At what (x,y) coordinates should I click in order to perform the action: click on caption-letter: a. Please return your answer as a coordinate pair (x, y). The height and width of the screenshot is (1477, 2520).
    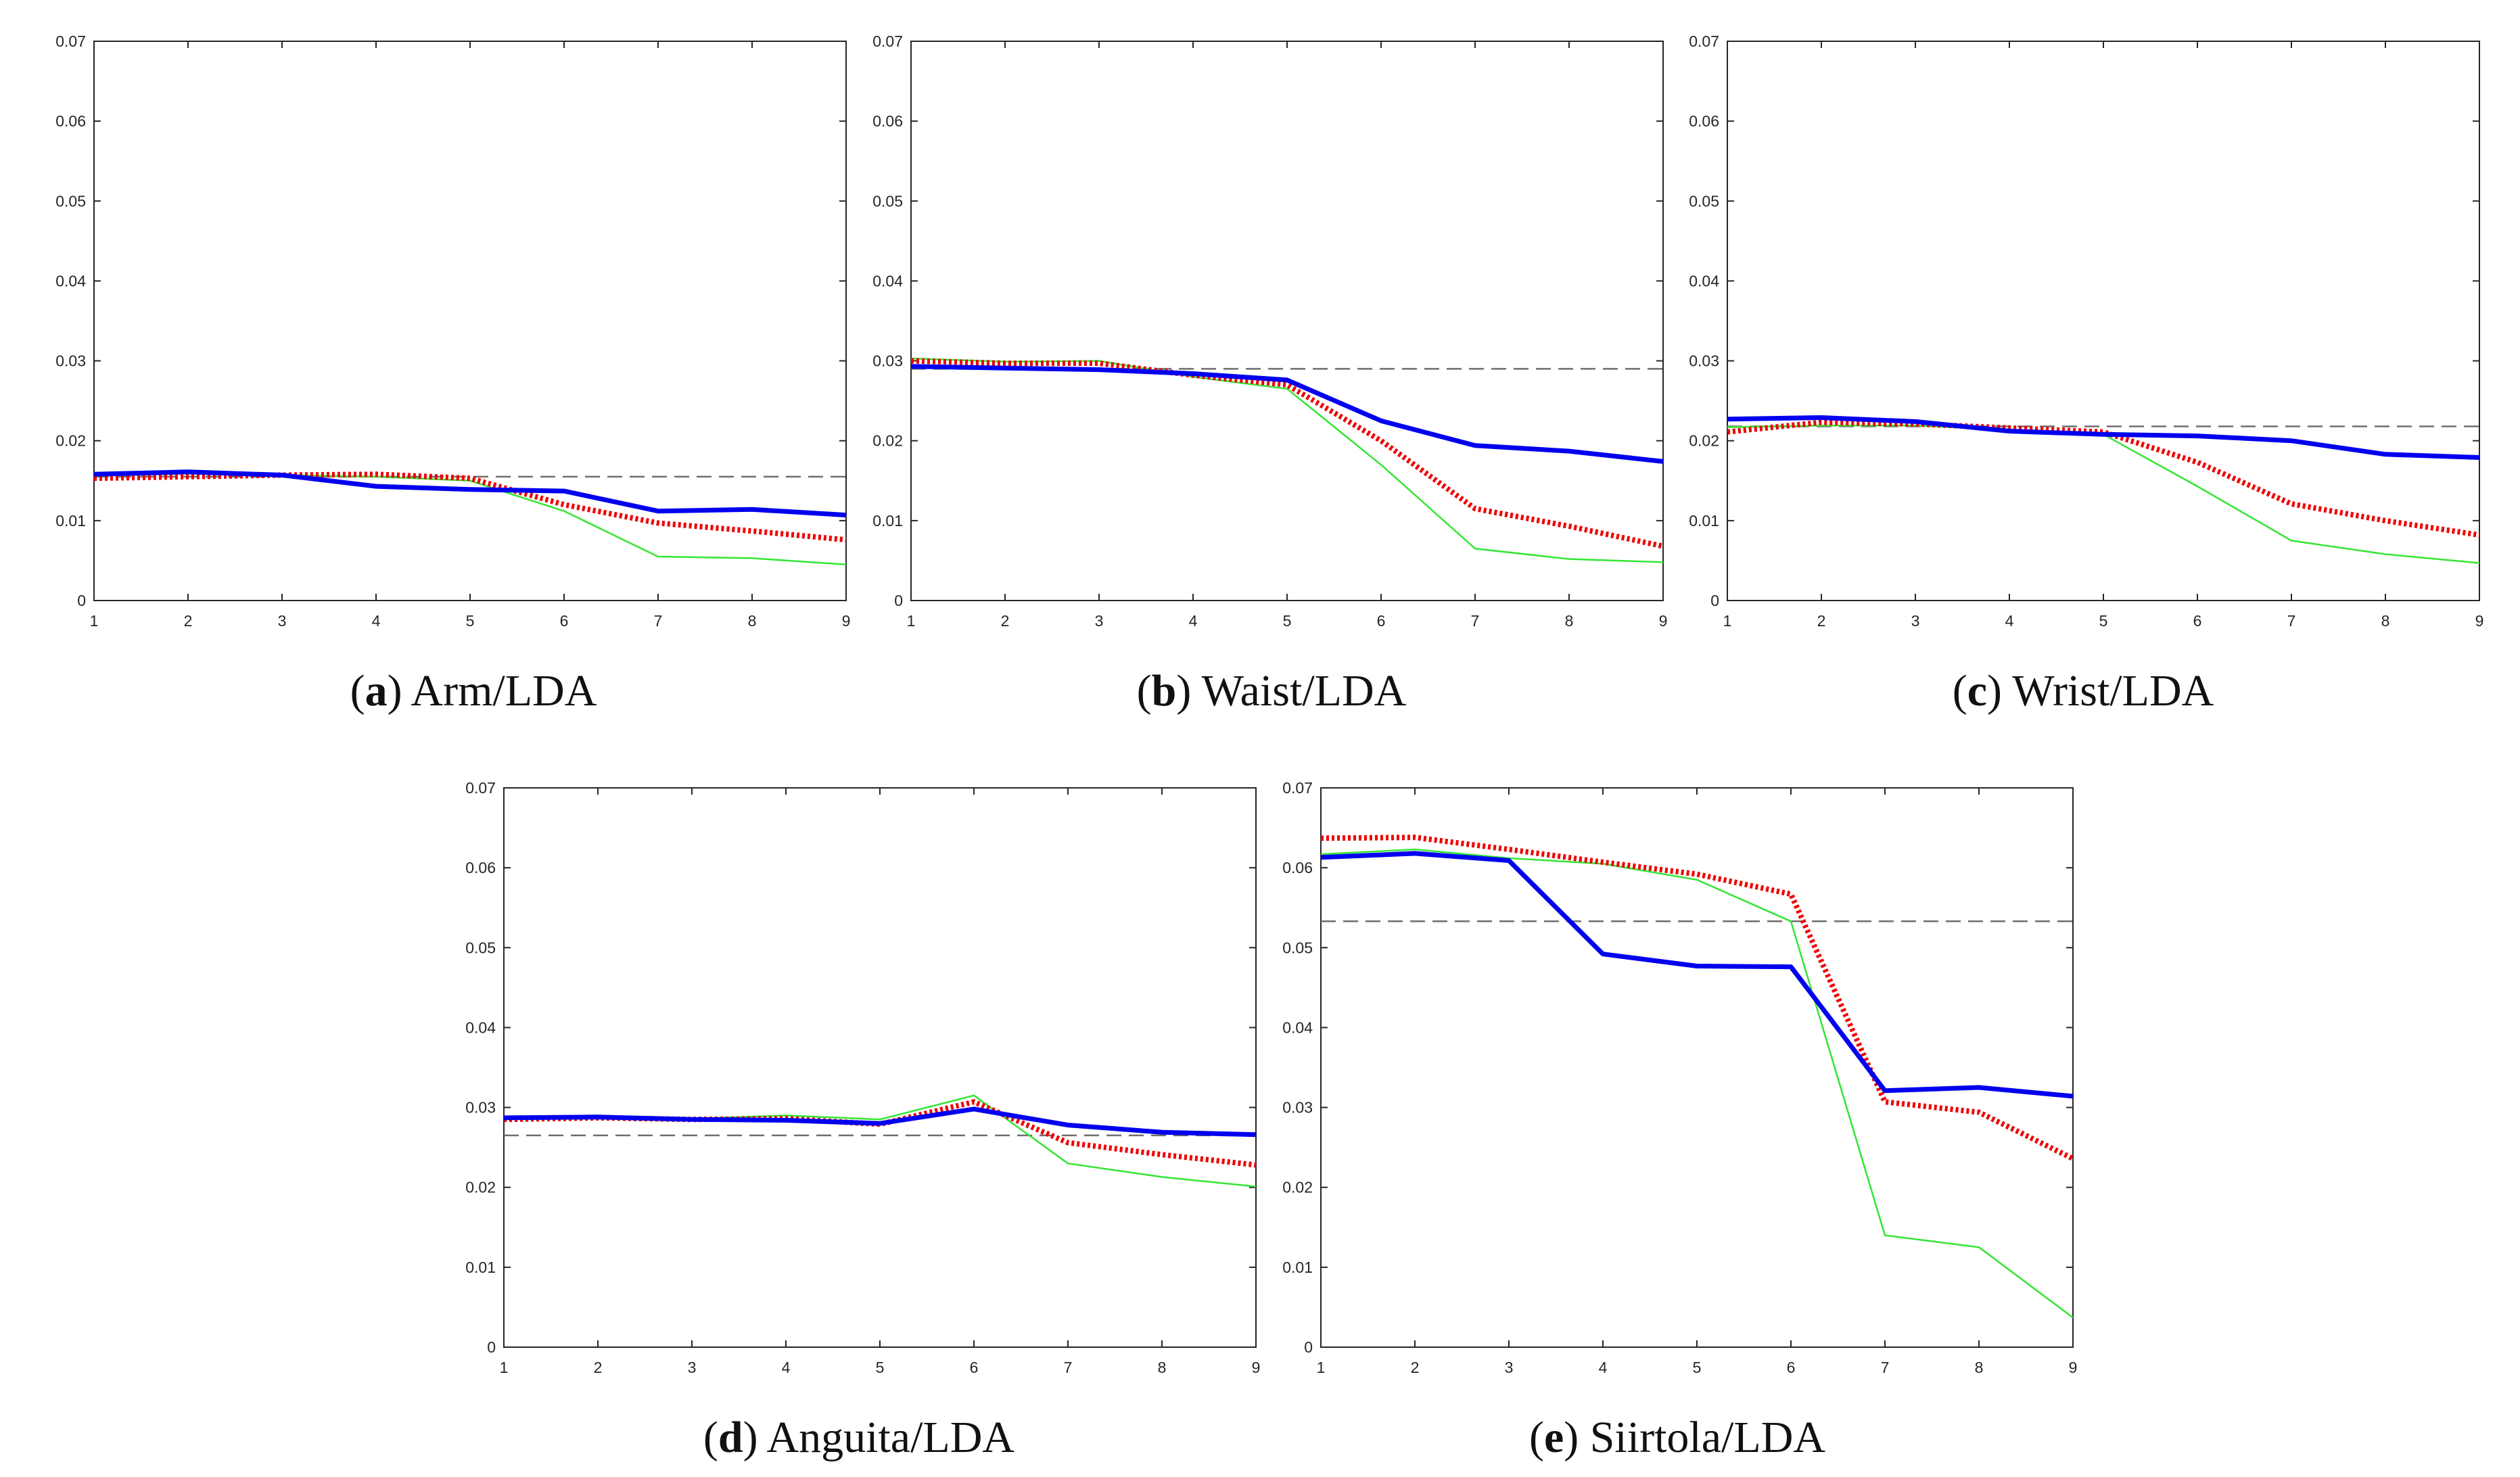
    Looking at the image, I should click on (377, 691).